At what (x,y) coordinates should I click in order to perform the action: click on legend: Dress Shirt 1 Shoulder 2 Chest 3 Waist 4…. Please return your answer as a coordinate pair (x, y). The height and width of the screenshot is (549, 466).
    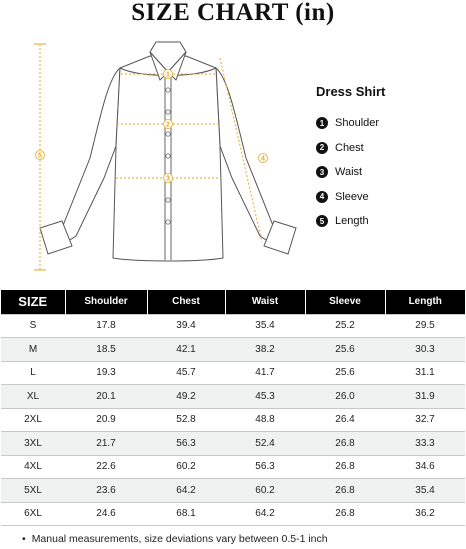
    Looking at the image, I should click on (390, 159).